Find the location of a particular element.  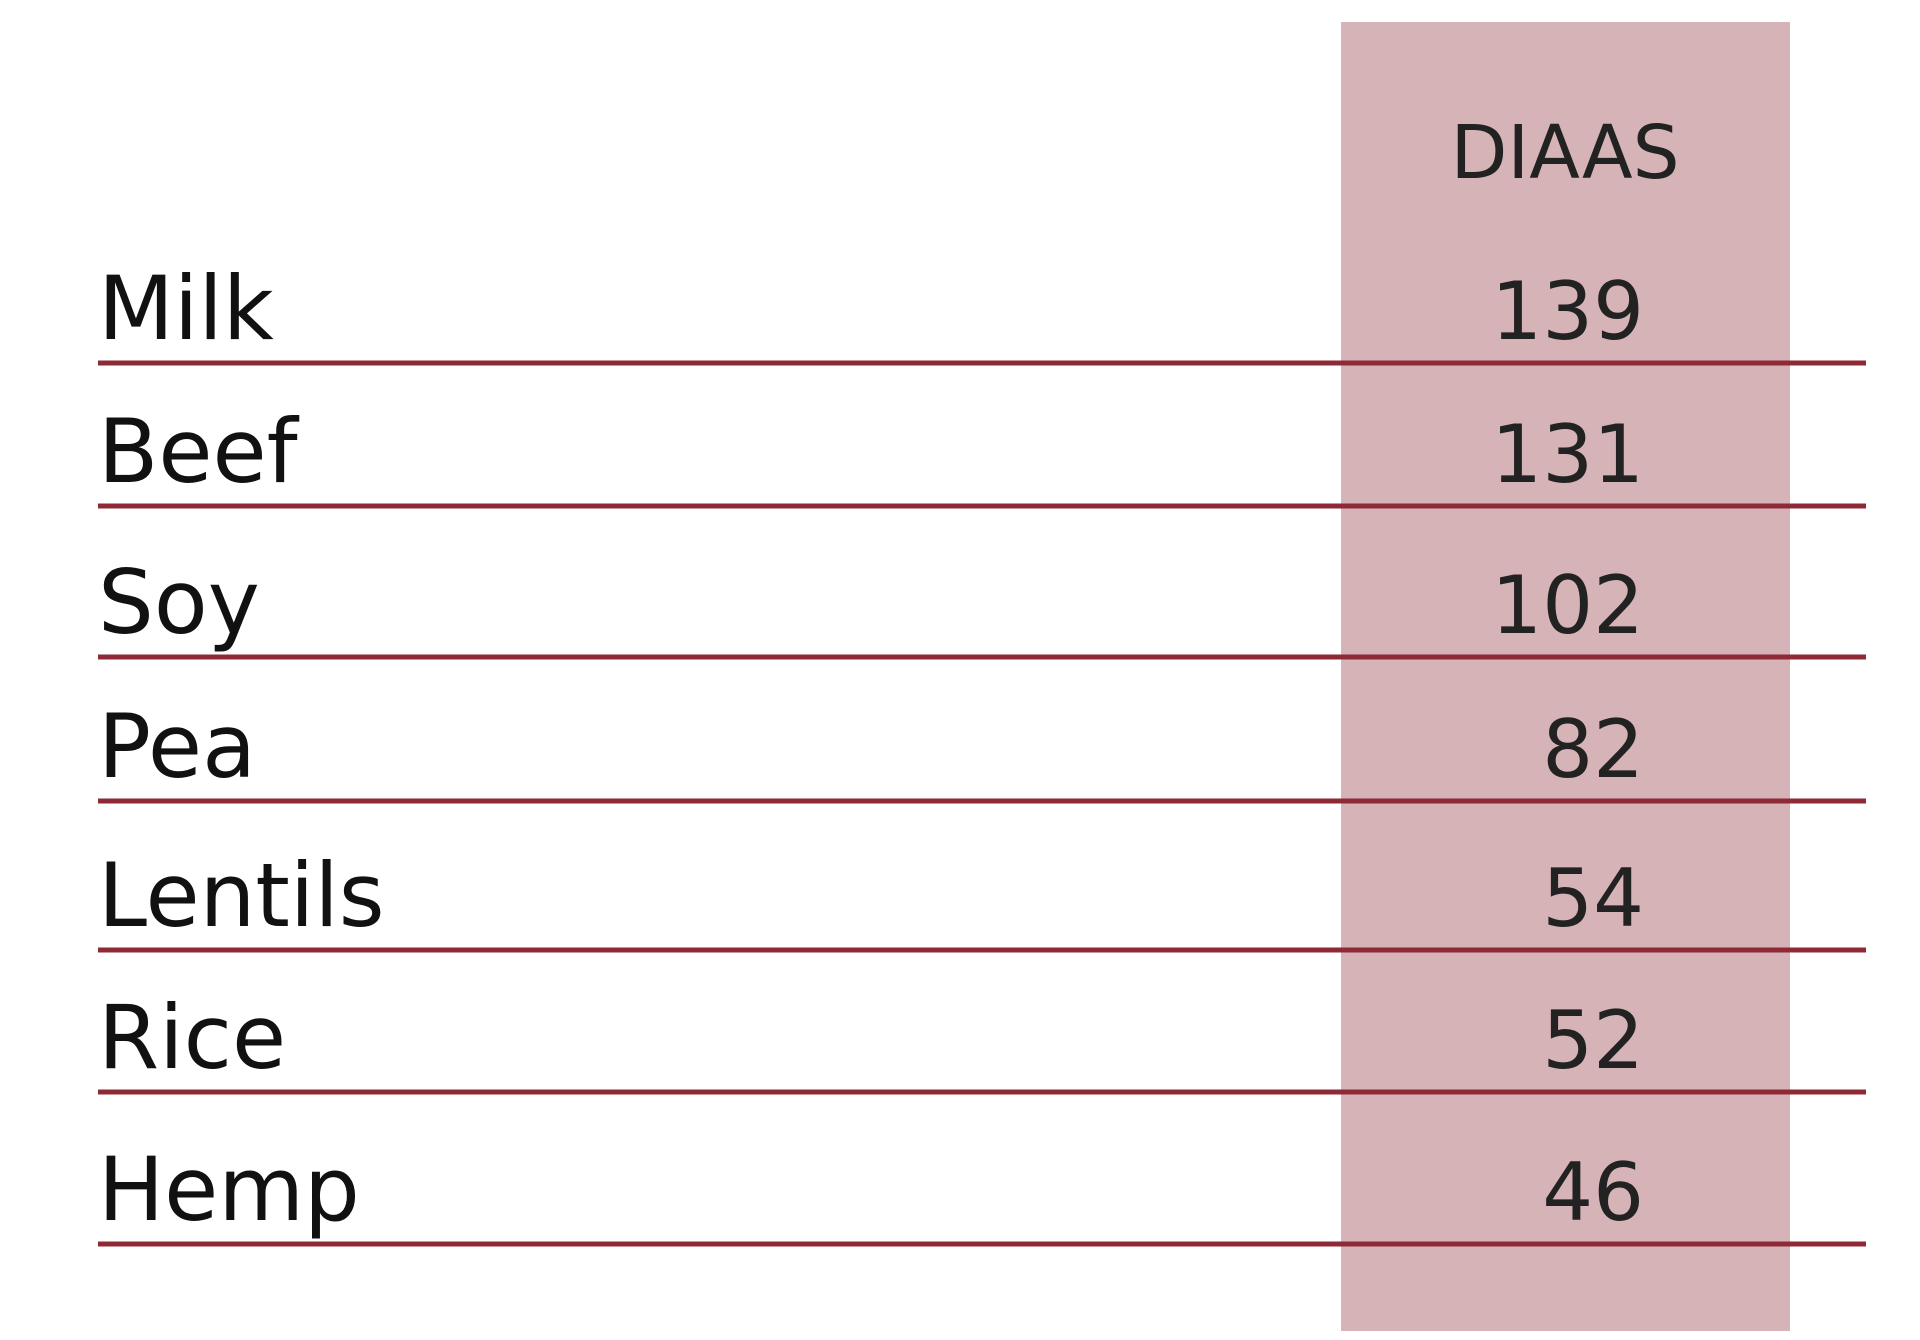

row-label: Rice is located at coordinates (192, 1037).